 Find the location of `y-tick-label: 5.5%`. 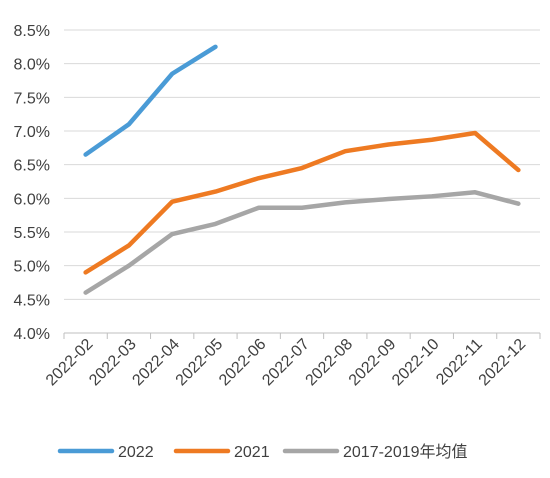

y-tick-label: 5.5% is located at coordinates (32, 233).